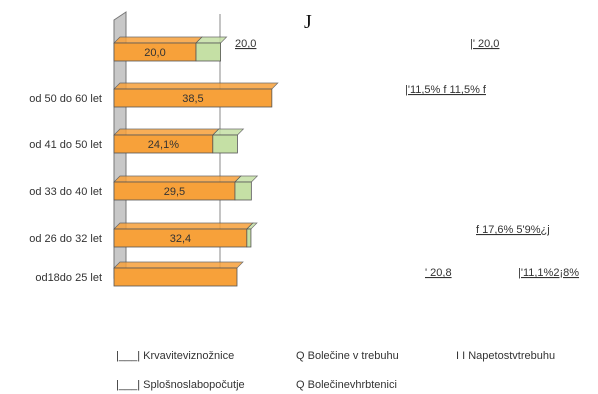  What do you see at coordinates (194, 385) in the screenshot?
I see `legend-label-3: Splošnoslabopočutje` at bounding box center [194, 385].